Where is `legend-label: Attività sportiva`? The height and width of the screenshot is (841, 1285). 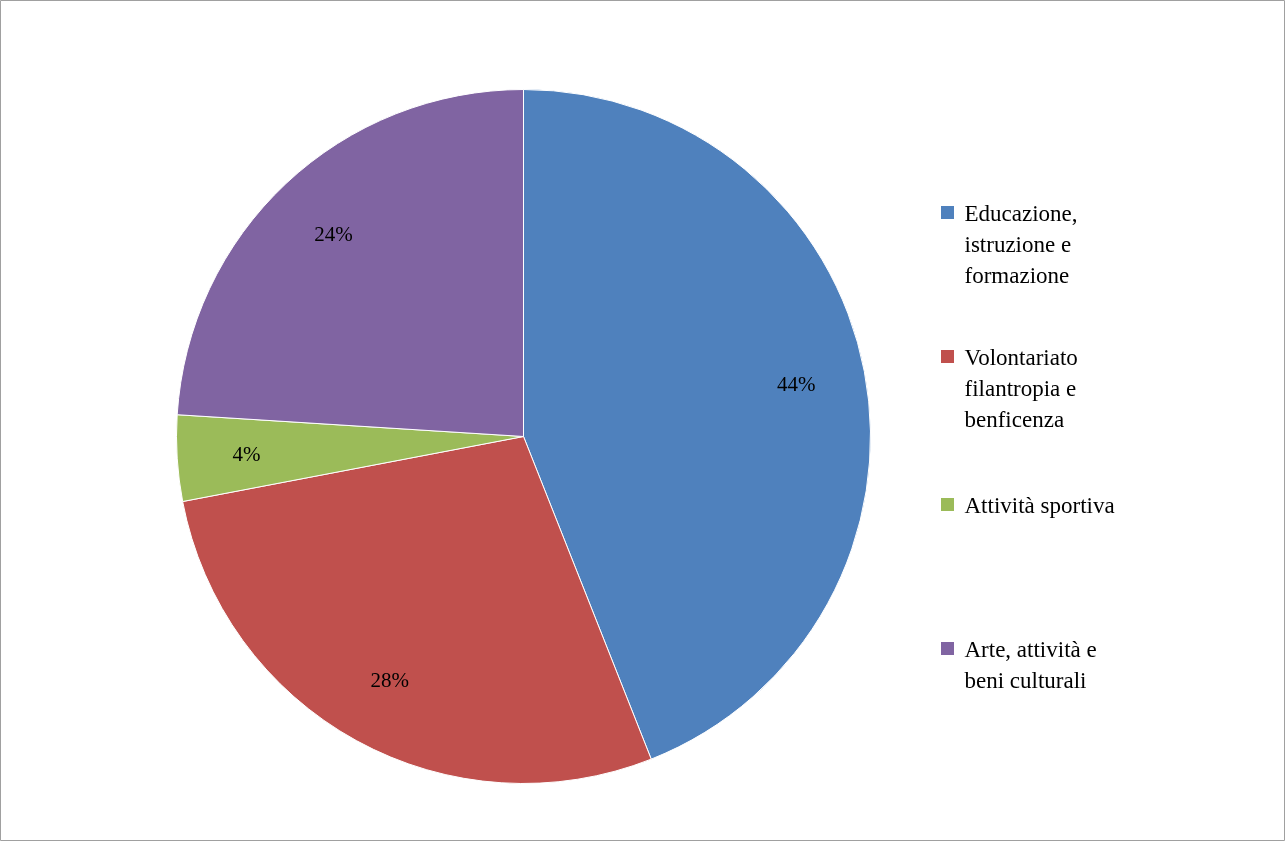 legend-label: Attività sportiva is located at coordinates (1039, 505).